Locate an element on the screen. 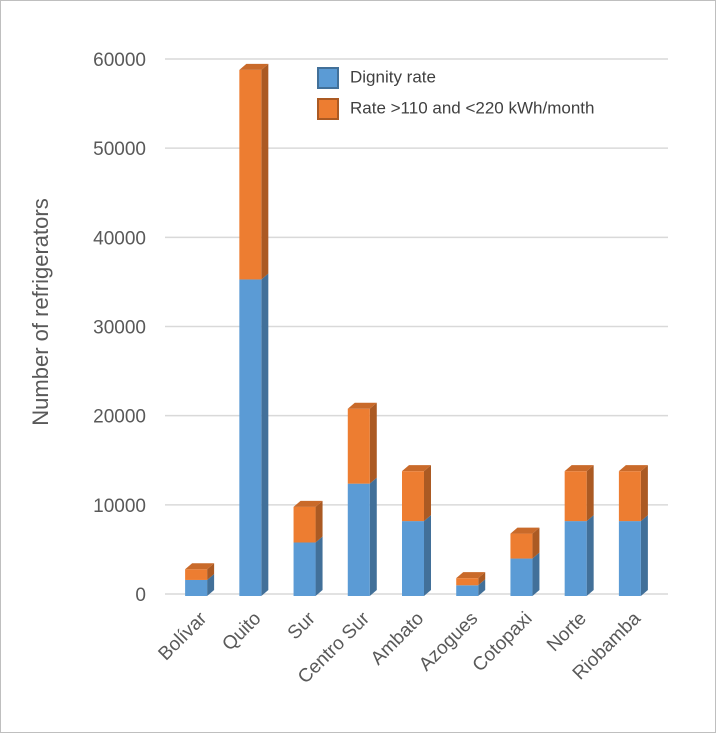 The height and width of the screenshot is (733, 716). y-axis-title: Number of refrigerators is located at coordinates (40, 311).